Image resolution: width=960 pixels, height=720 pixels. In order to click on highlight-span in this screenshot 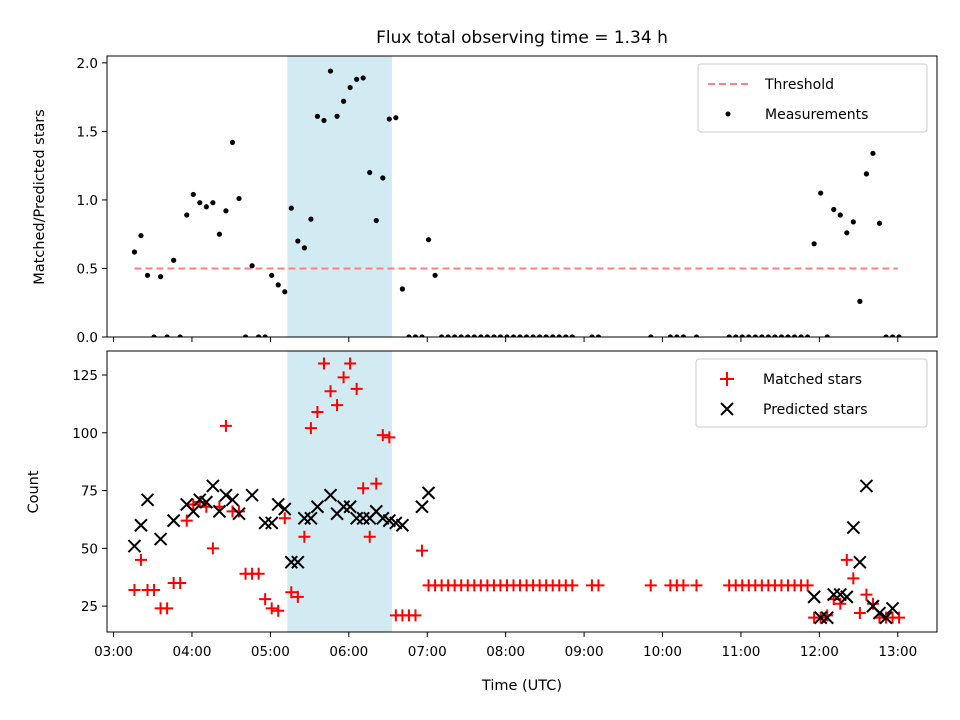, I will do `click(339, 196)`.